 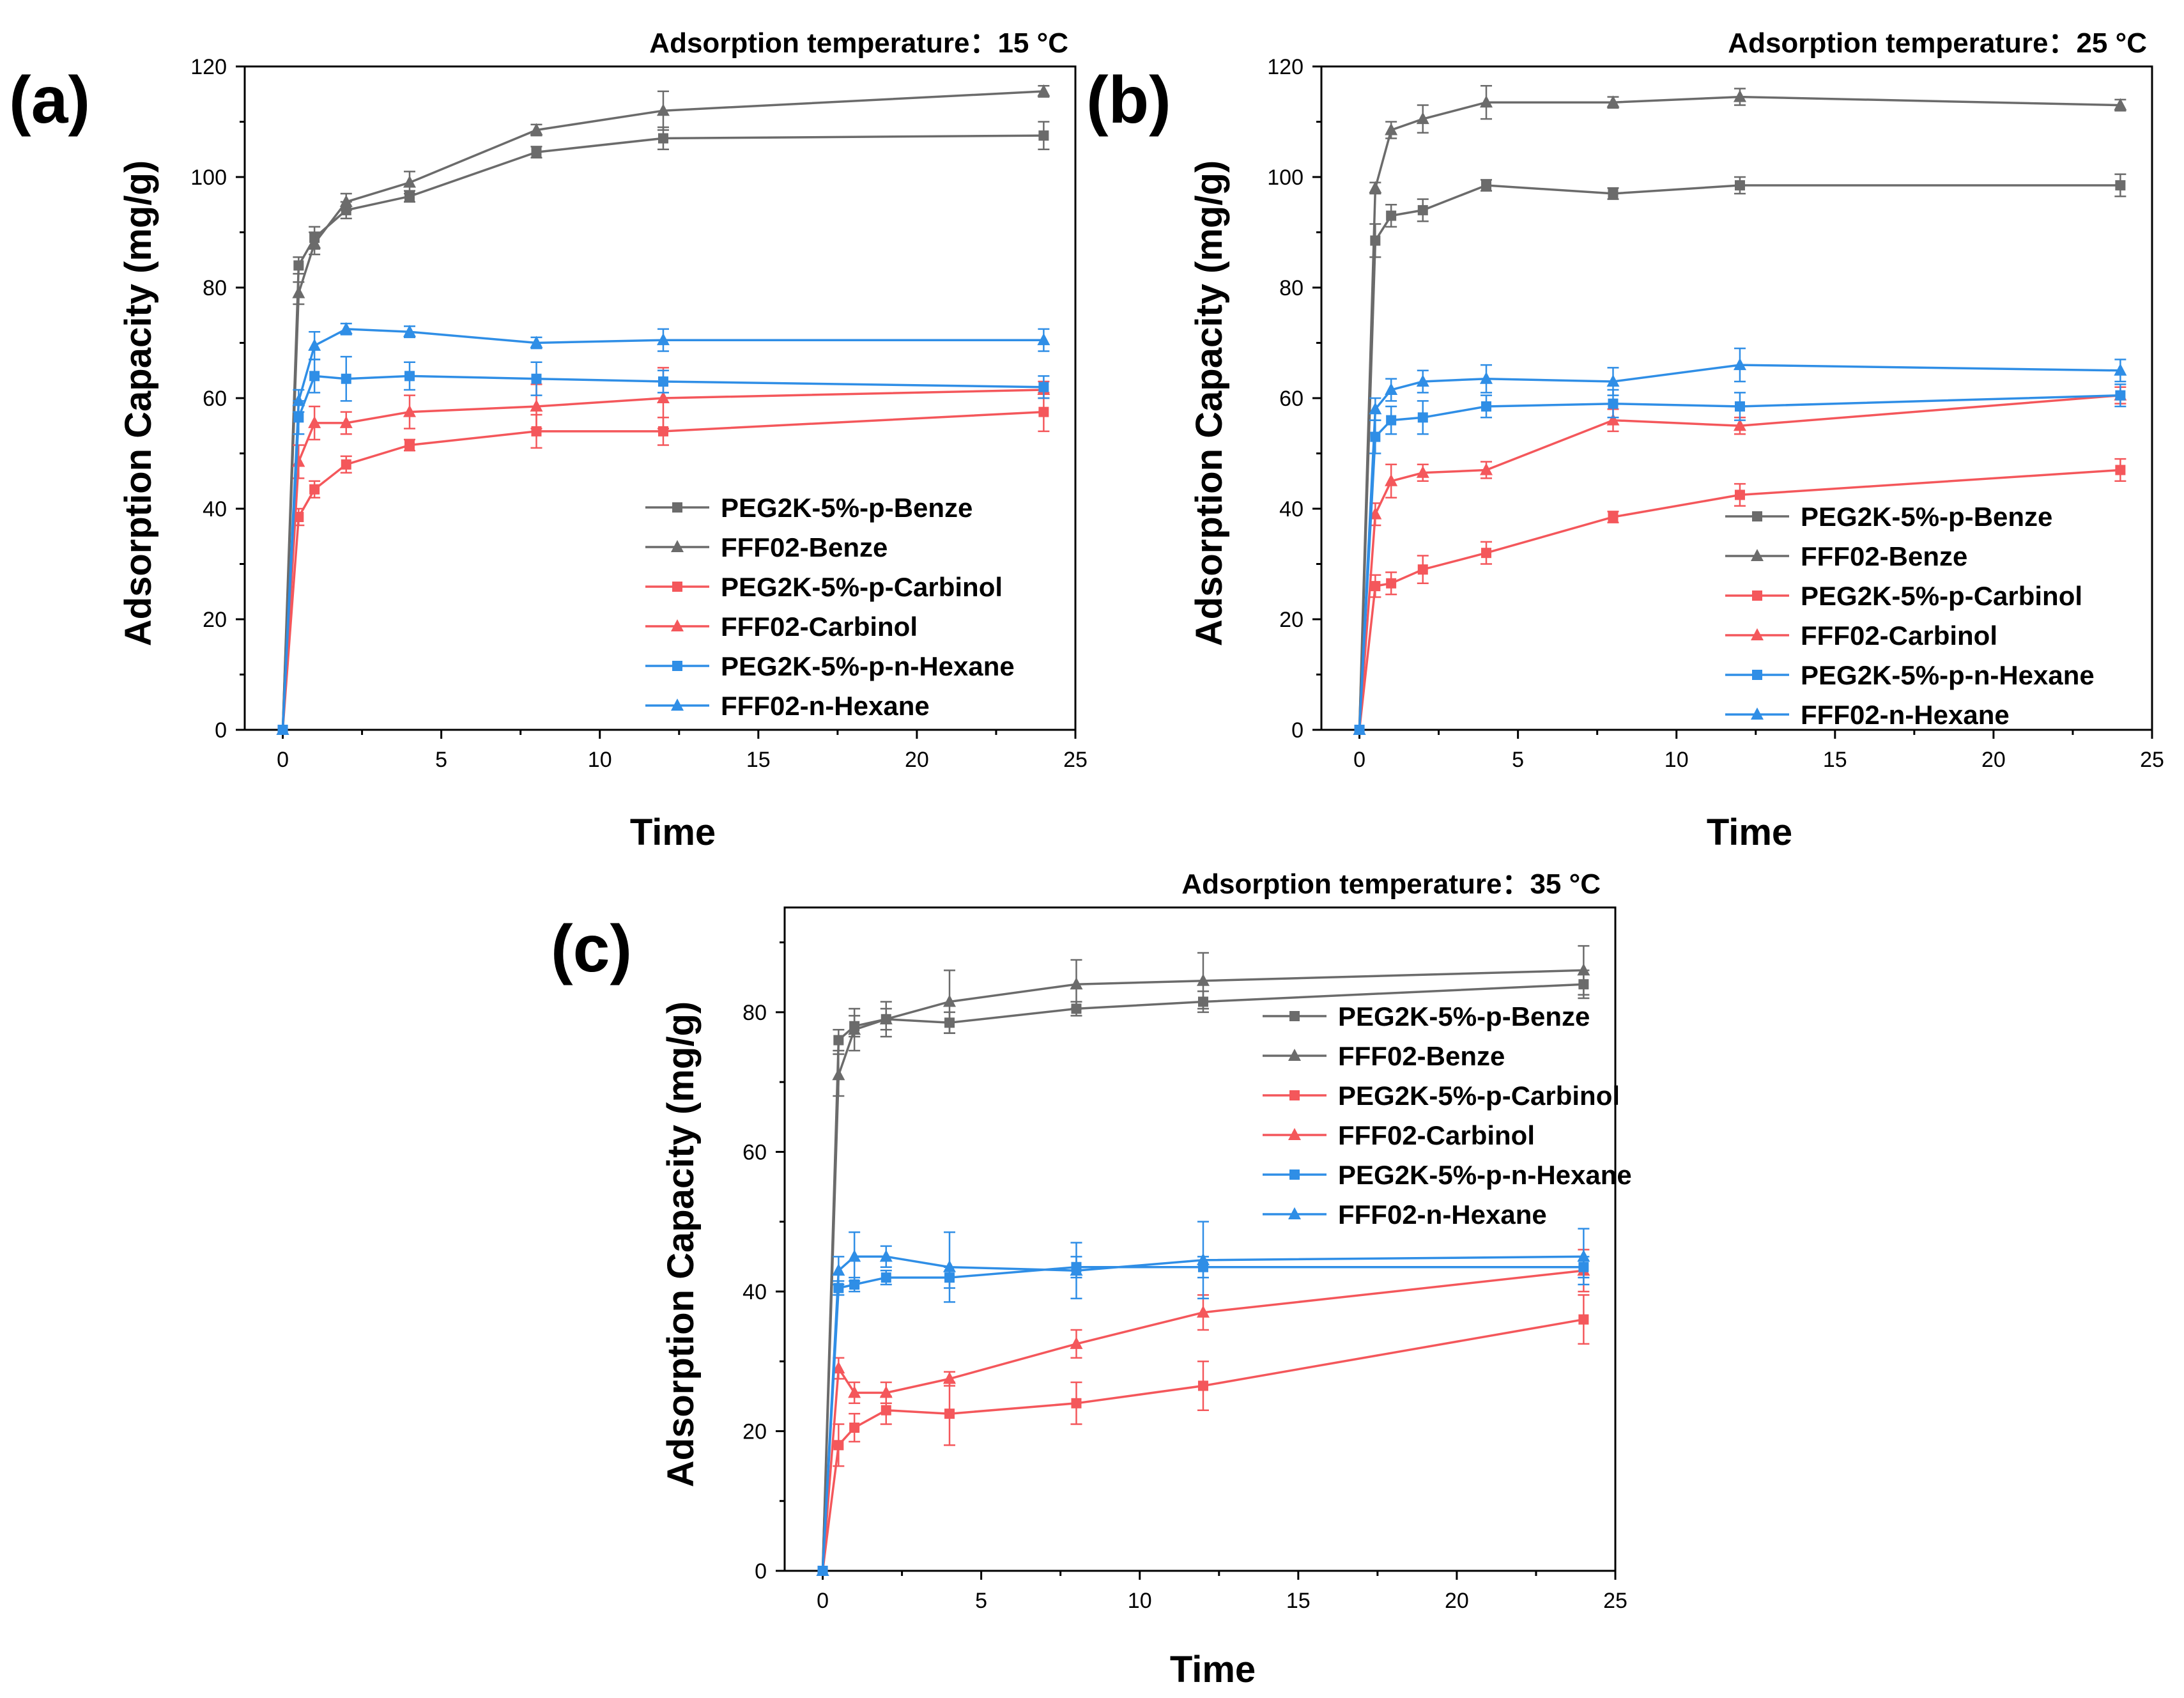 I want to click on y-tick-label: 20, so click(x=755, y=1431).